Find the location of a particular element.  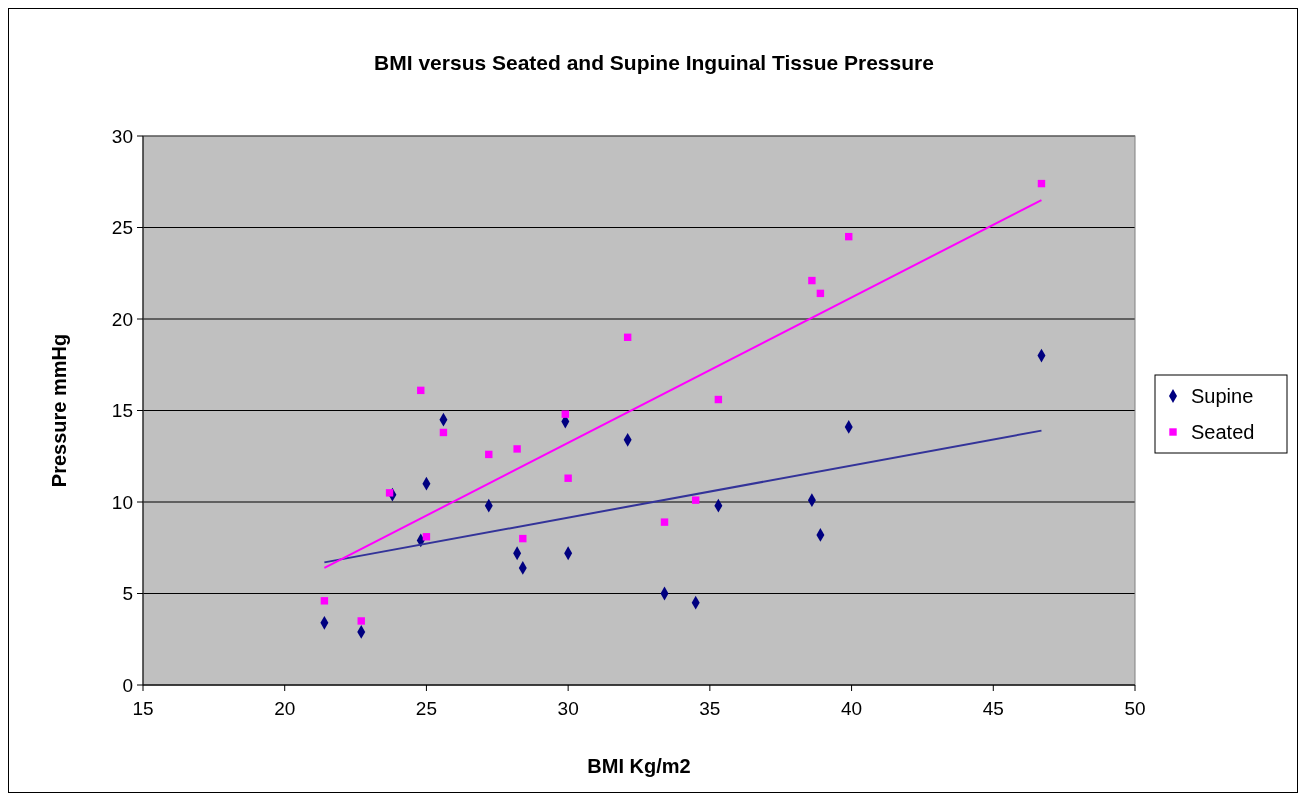

y-tick-label: 20 is located at coordinates (122, 319).